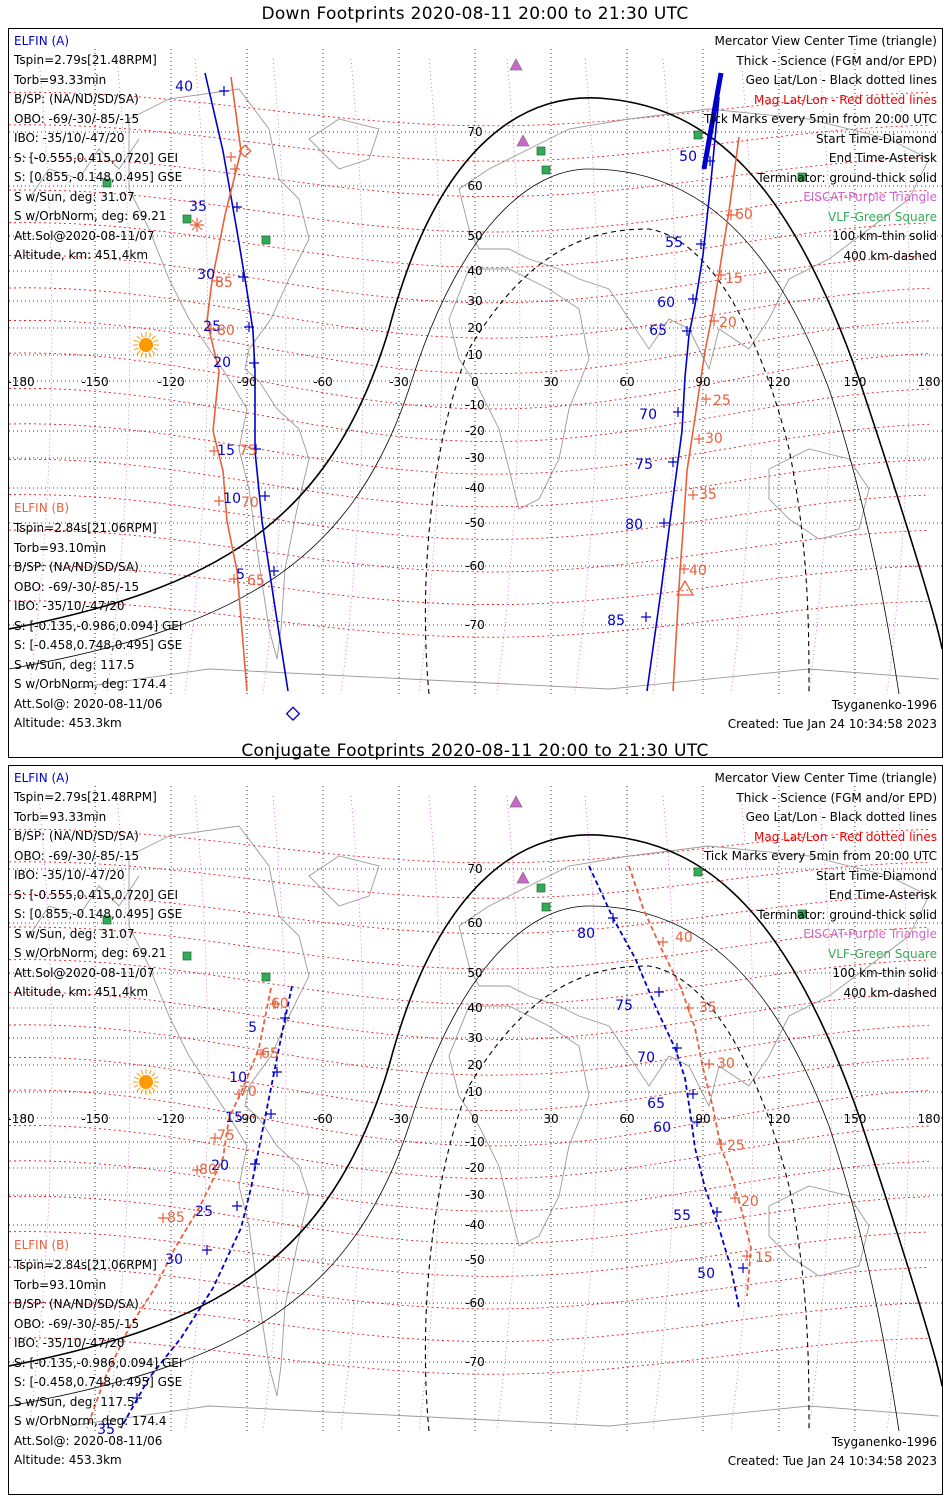 This screenshot has height=1500, width=950. I want to click on elfin-b-info-line: Tspin=2.84s[21.06RPM], so click(85, 1265).